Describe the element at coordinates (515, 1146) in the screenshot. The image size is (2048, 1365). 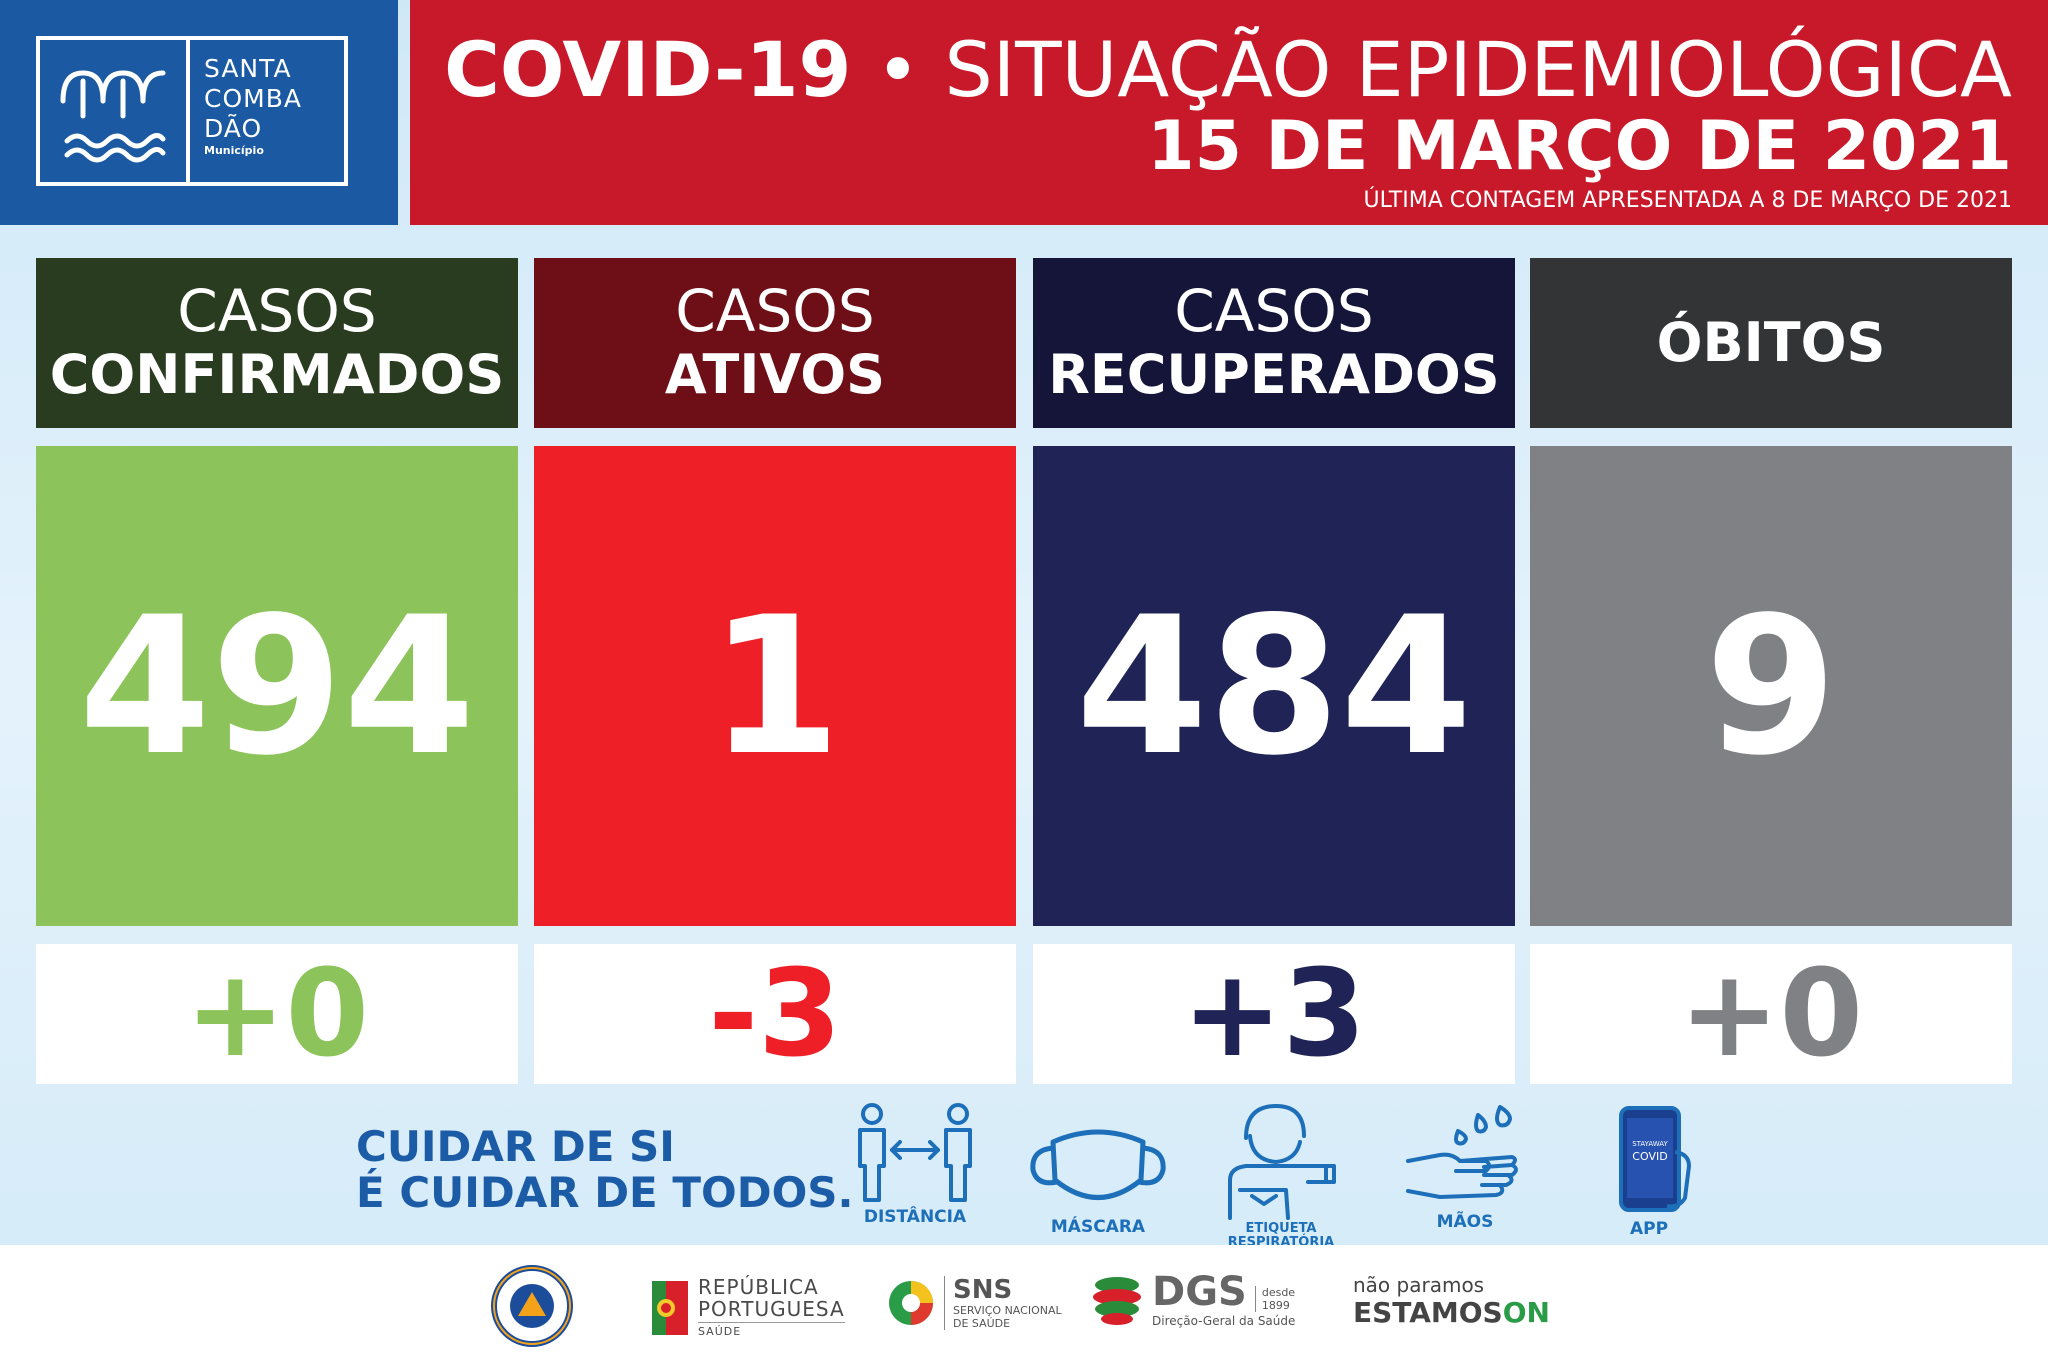
I see `slogan-line1: CUIDAR DE SI` at that location.